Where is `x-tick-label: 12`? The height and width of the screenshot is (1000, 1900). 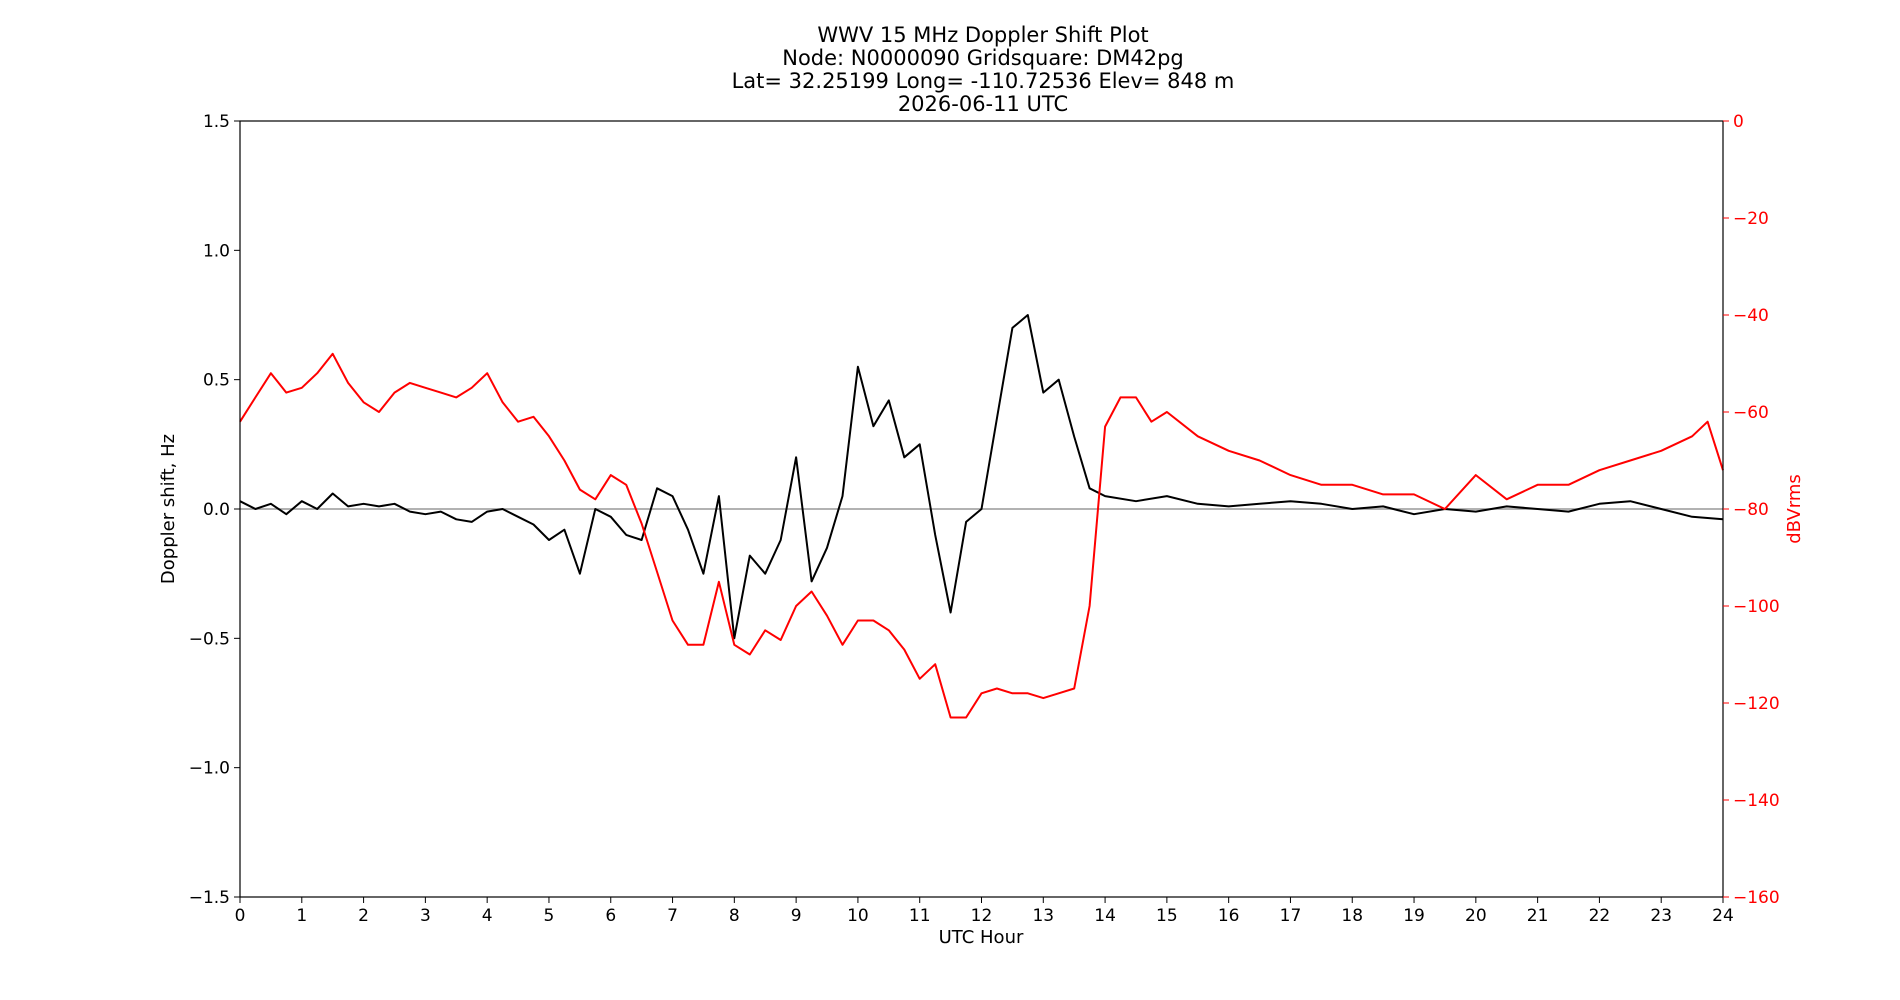
x-tick-label: 12 is located at coordinates (982, 916).